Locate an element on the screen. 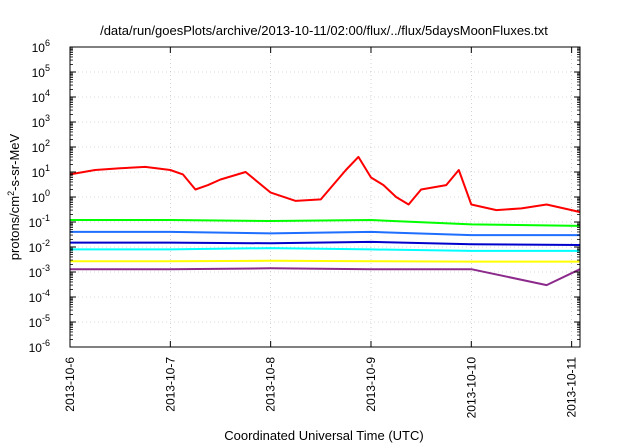 This screenshot has height=448, width=640. x-tick-label: 2013-10-7 is located at coordinates (170, 384).